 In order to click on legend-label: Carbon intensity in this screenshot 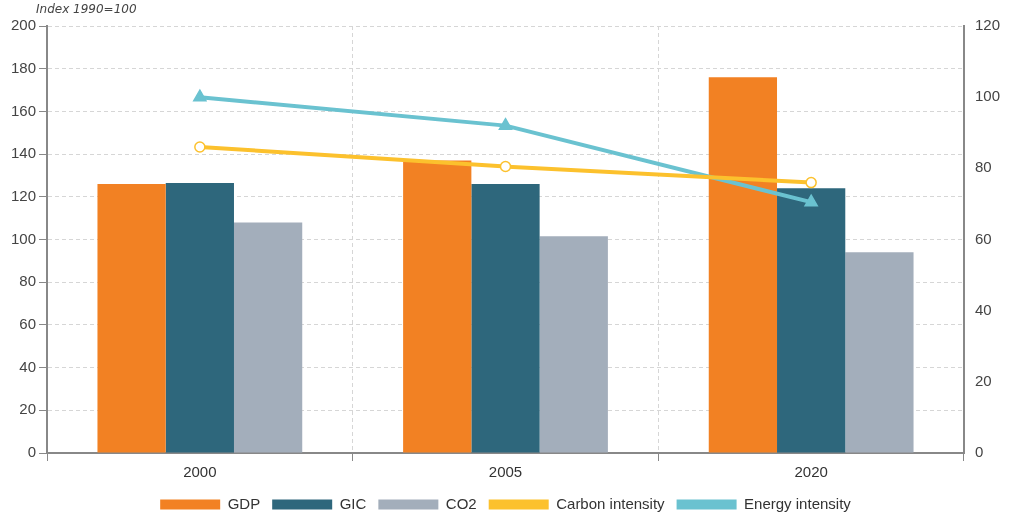, I will do `click(611, 503)`.